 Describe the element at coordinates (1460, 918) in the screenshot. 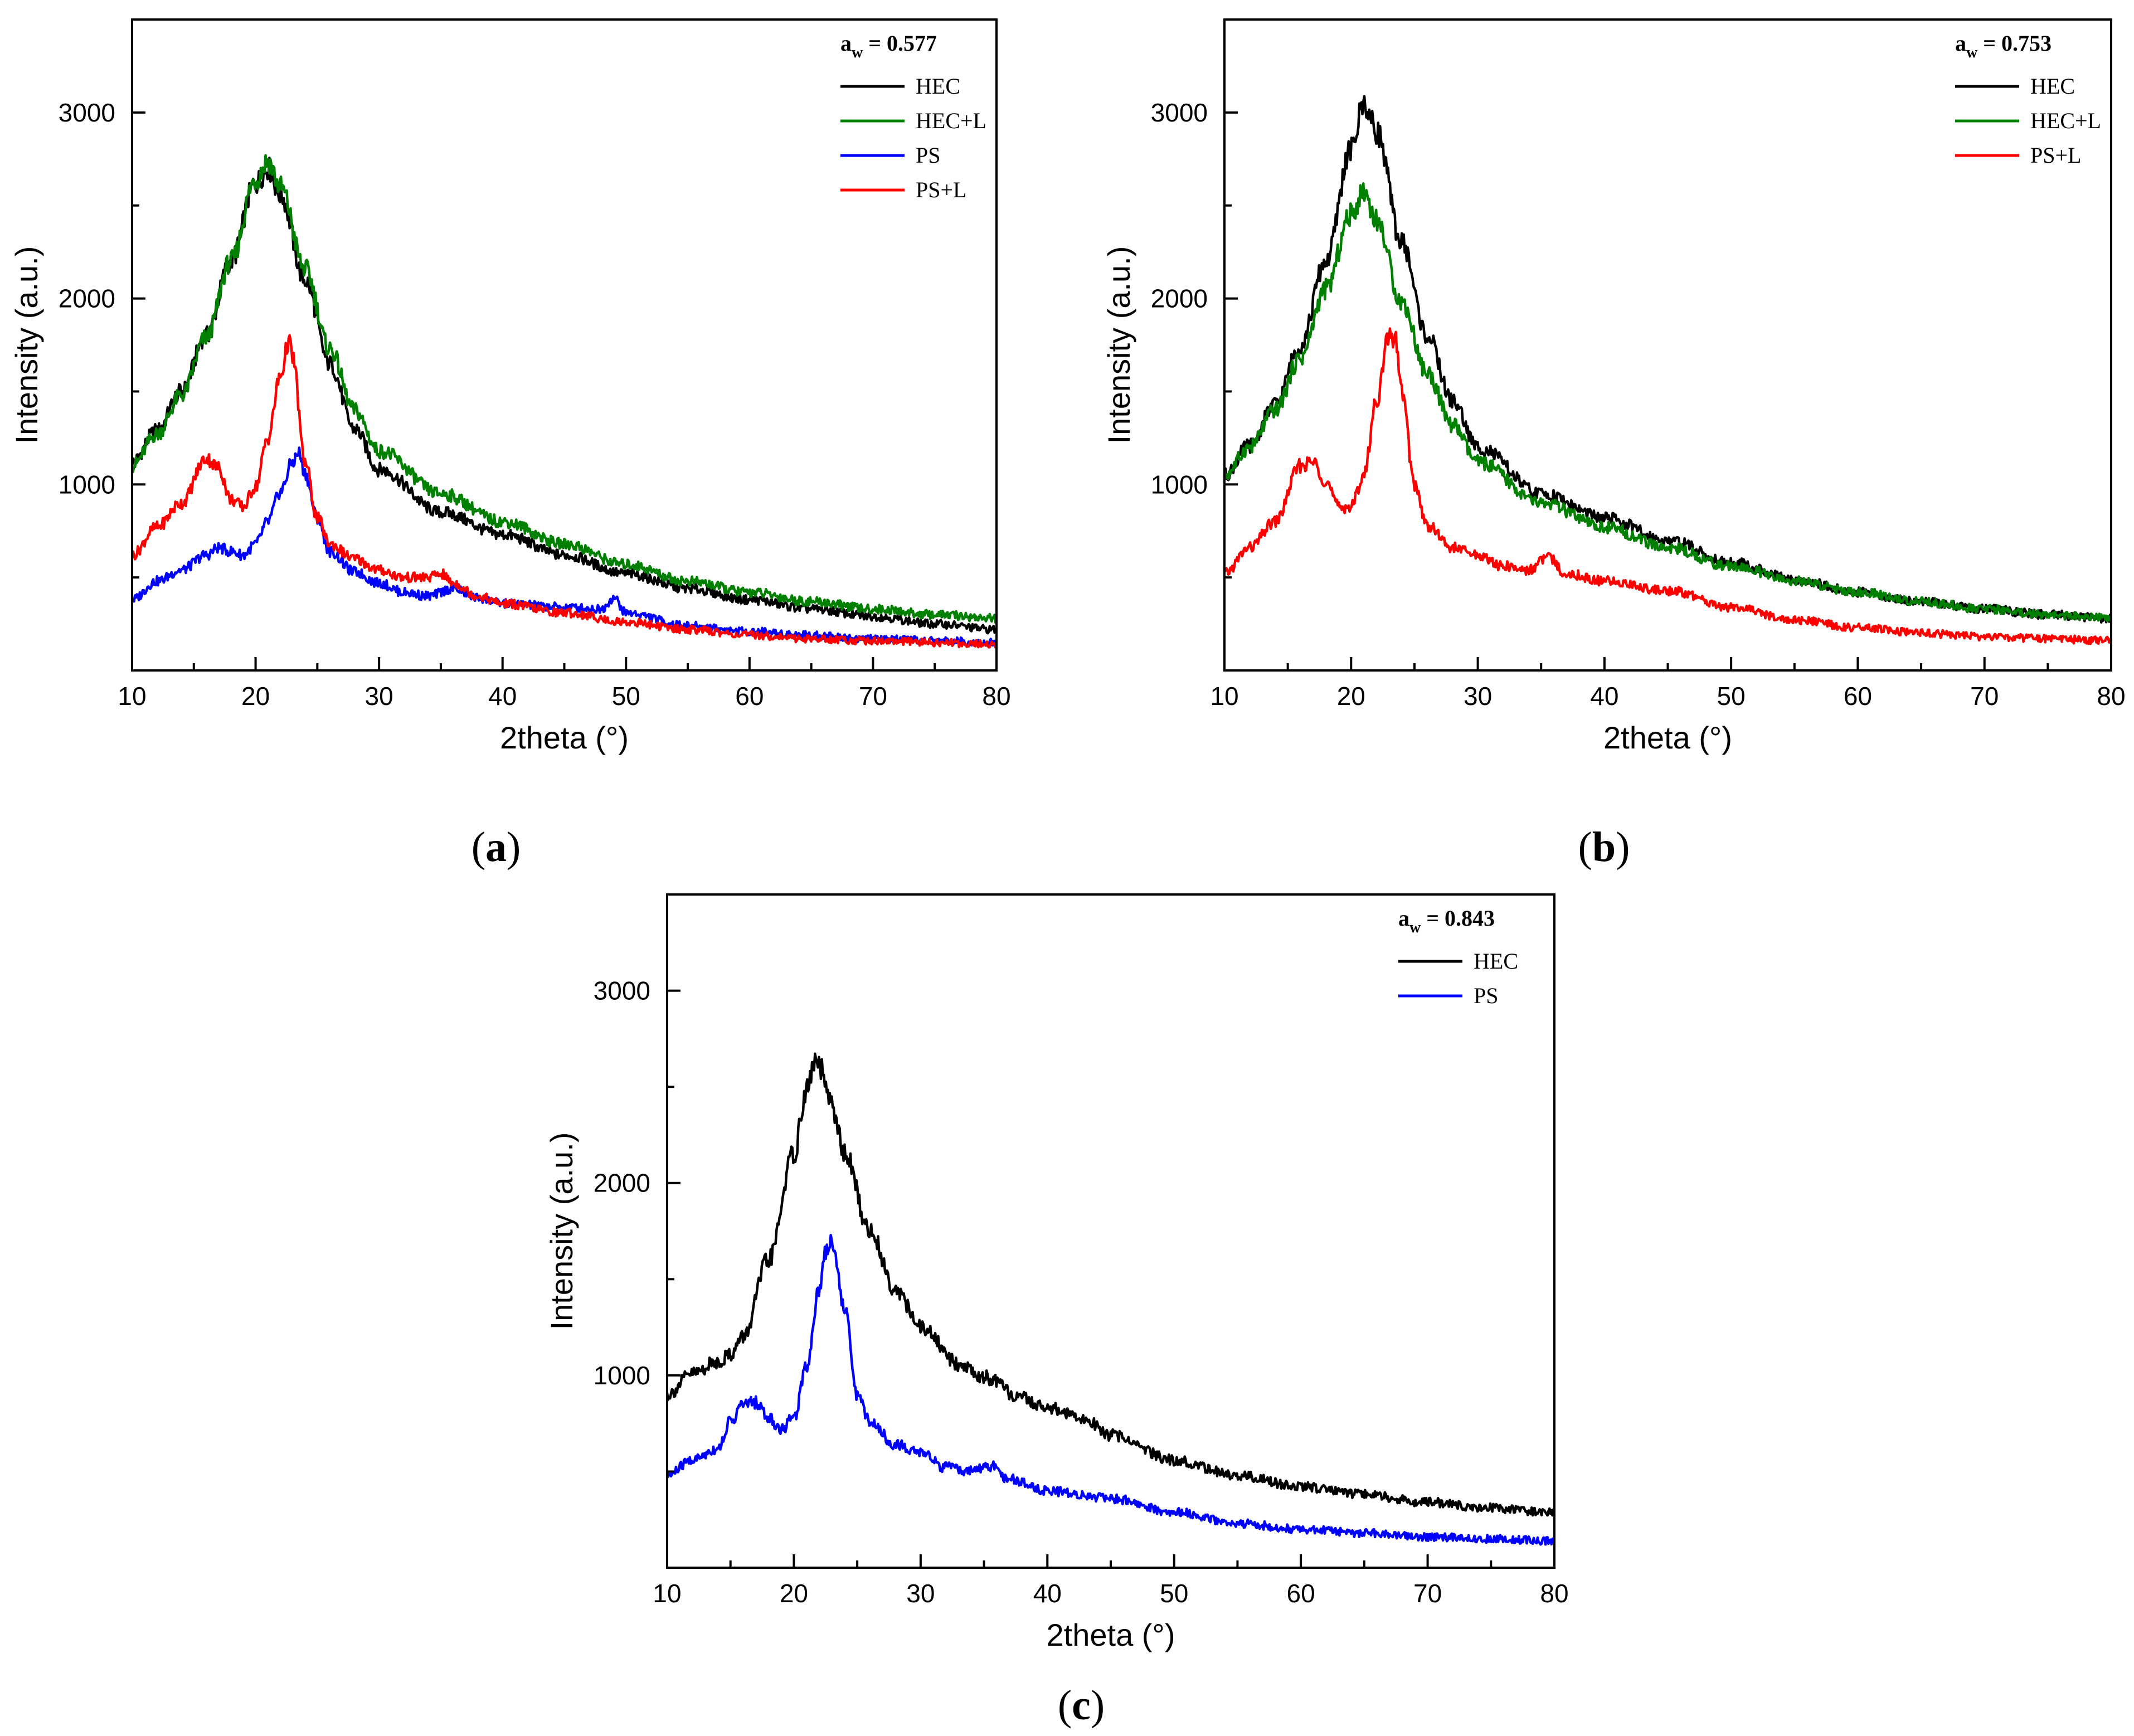

I see `legend-title-value: = 0.843` at that location.